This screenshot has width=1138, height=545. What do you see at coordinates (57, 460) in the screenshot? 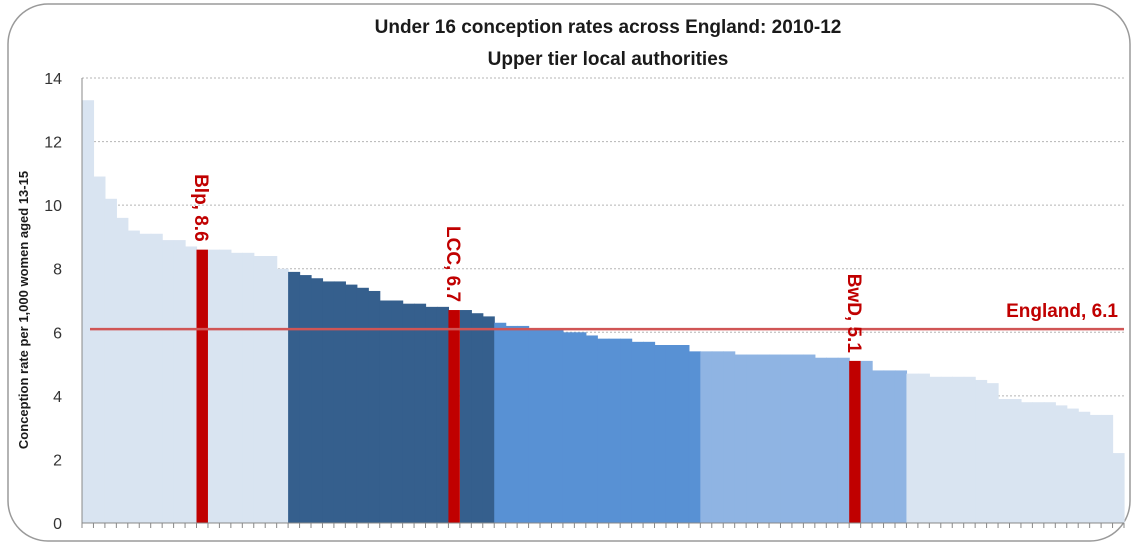
I see `y-tick-label: 2` at bounding box center [57, 460].